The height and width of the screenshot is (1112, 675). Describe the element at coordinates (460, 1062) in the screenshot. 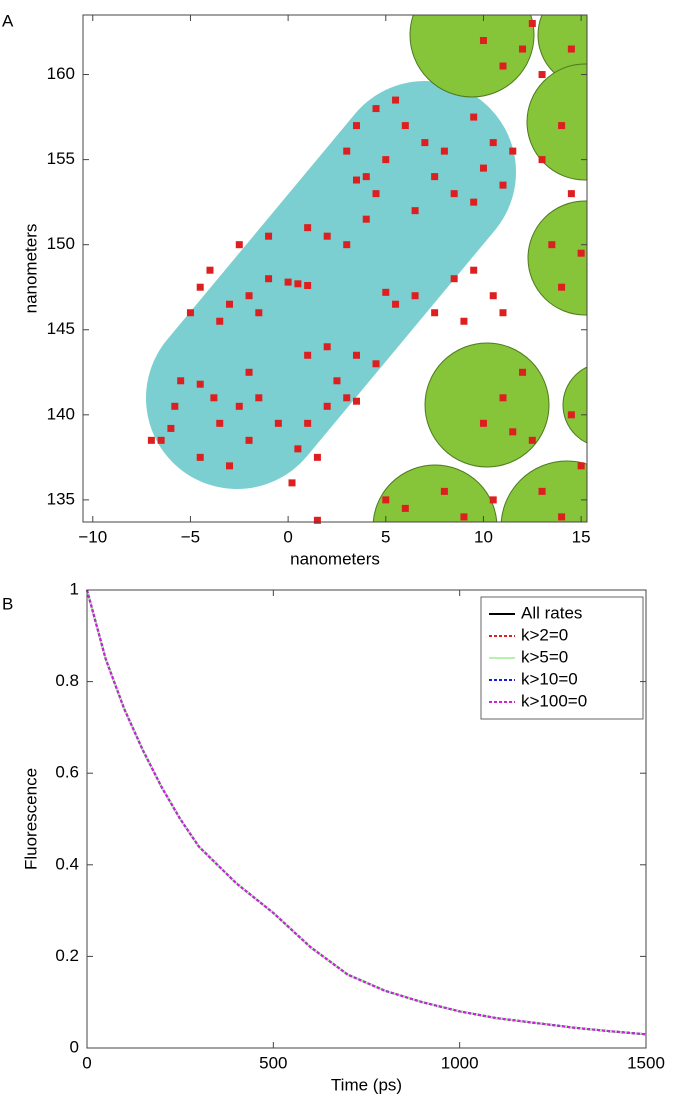

I see `x-tick-label: 1000` at that location.